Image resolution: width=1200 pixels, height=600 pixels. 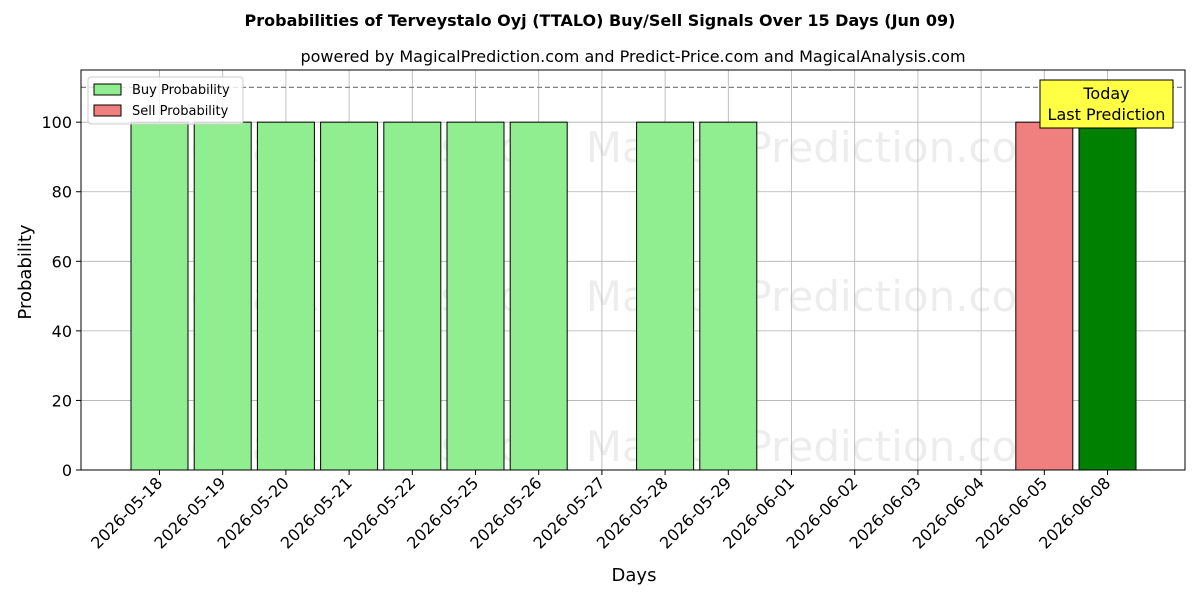 I want to click on y-tick-label: 60, so click(x=62, y=261).